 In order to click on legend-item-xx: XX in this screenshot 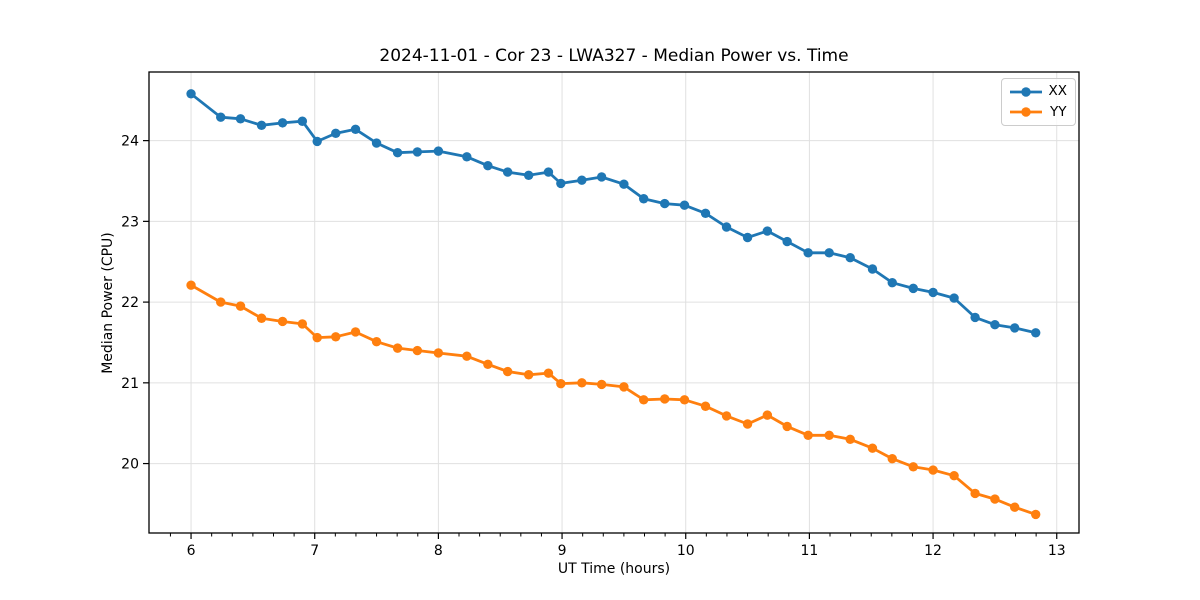, I will do `click(1038, 91)`.